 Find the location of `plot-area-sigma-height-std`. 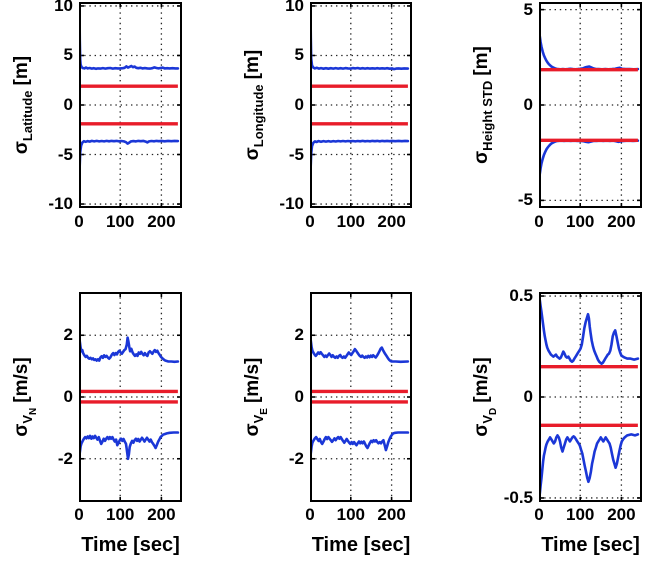

plot-area-sigma-height-std is located at coordinates (590, 105).